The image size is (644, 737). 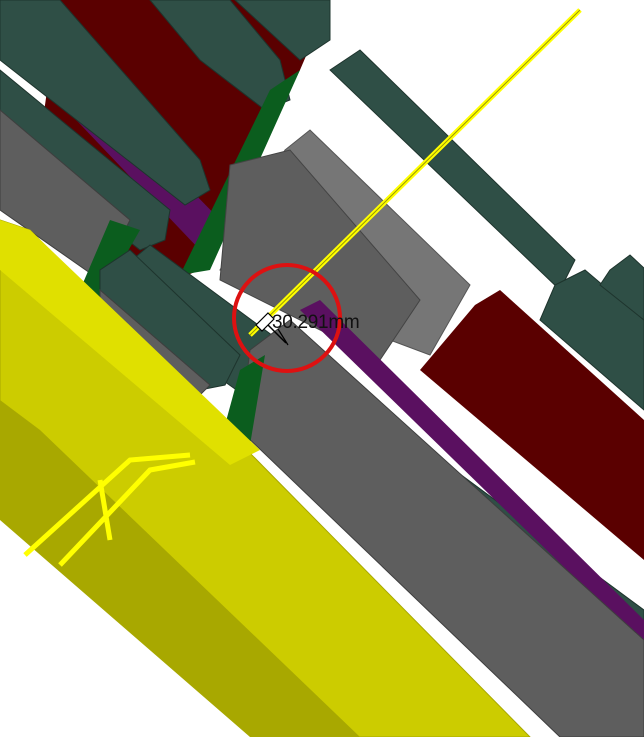 I want to click on green-beam-d, so click(x=85, y=160).